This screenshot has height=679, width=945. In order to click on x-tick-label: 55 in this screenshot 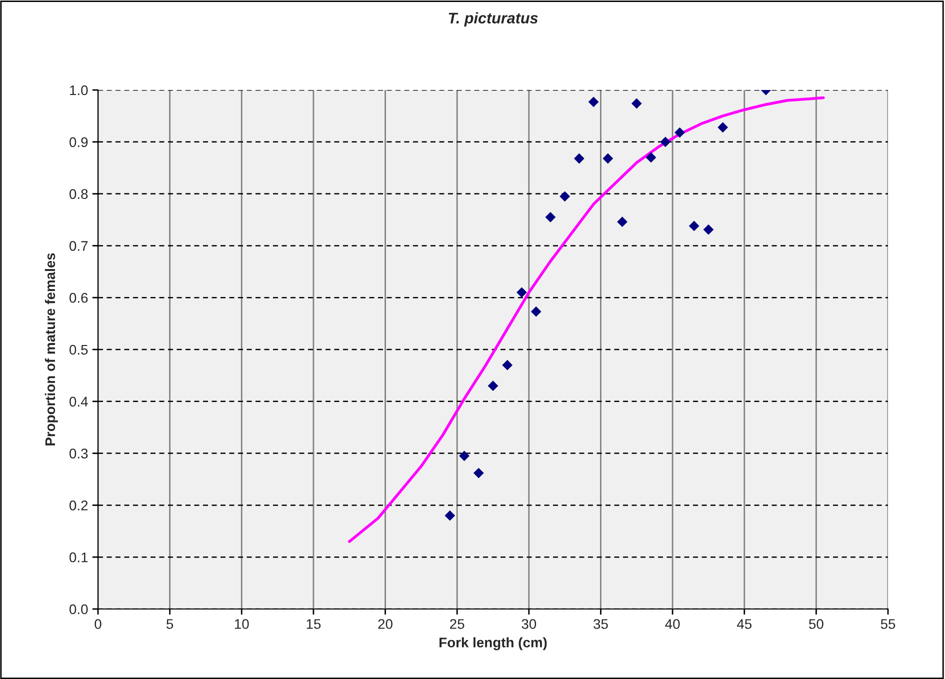, I will do `click(888, 624)`.